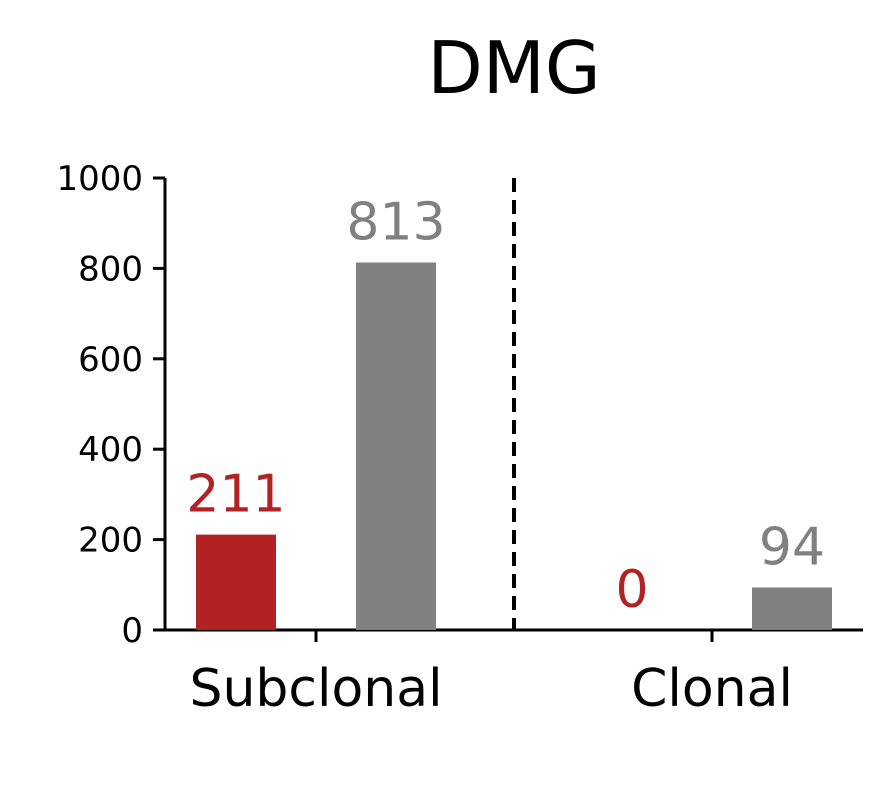 Image resolution: width=892 pixels, height=803 pixels. What do you see at coordinates (110, 269) in the screenshot?
I see `y-tick-label: 800` at bounding box center [110, 269].